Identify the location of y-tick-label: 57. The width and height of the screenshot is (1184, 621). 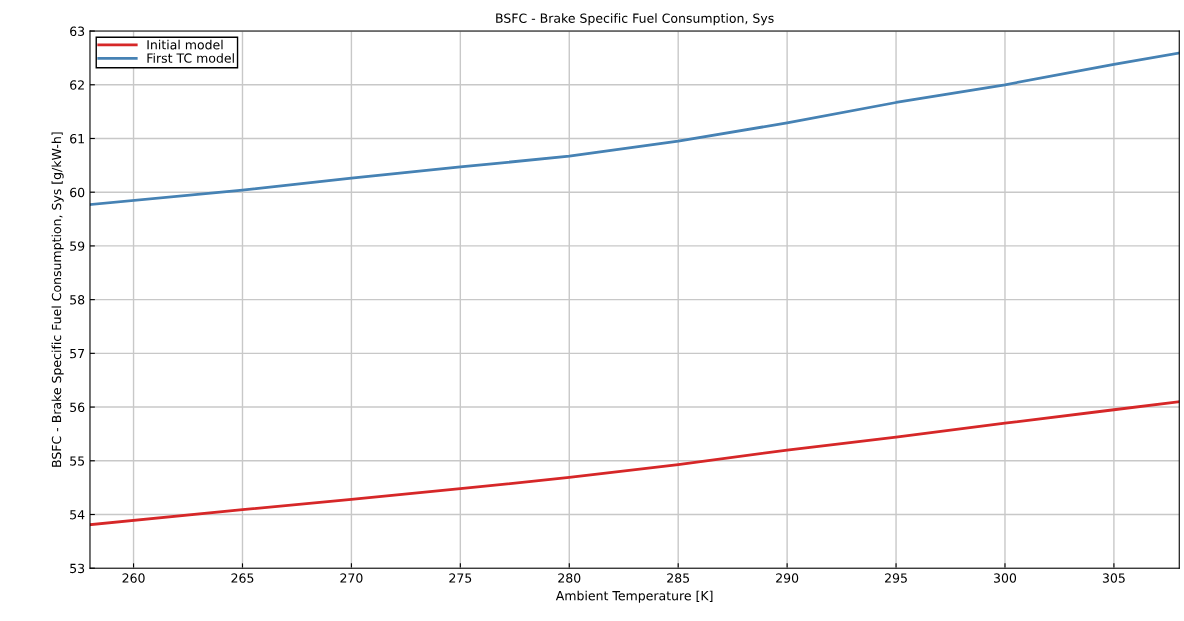
(77, 353).